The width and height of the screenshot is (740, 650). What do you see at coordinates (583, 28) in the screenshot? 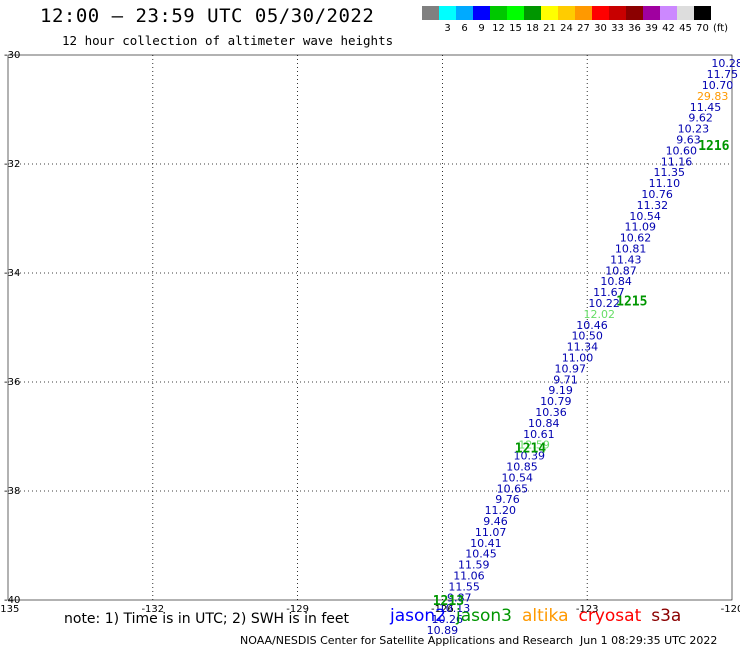
I see `color-scale-label: 27` at bounding box center [583, 28].